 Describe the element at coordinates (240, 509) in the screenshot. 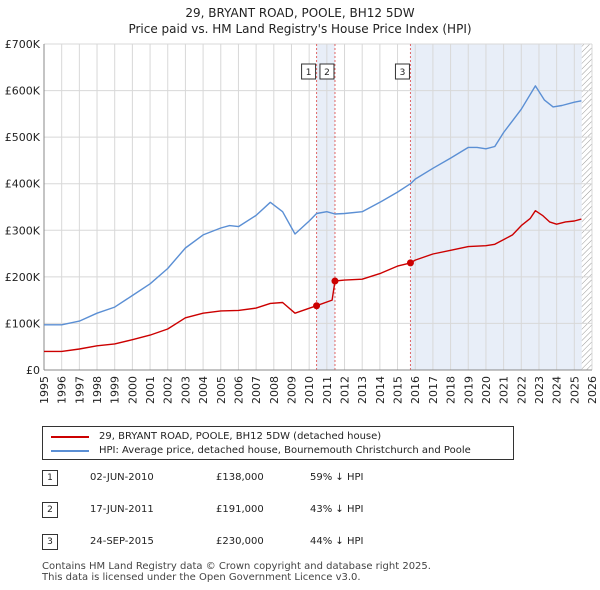

I see `sale-price: £191,000` at that location.